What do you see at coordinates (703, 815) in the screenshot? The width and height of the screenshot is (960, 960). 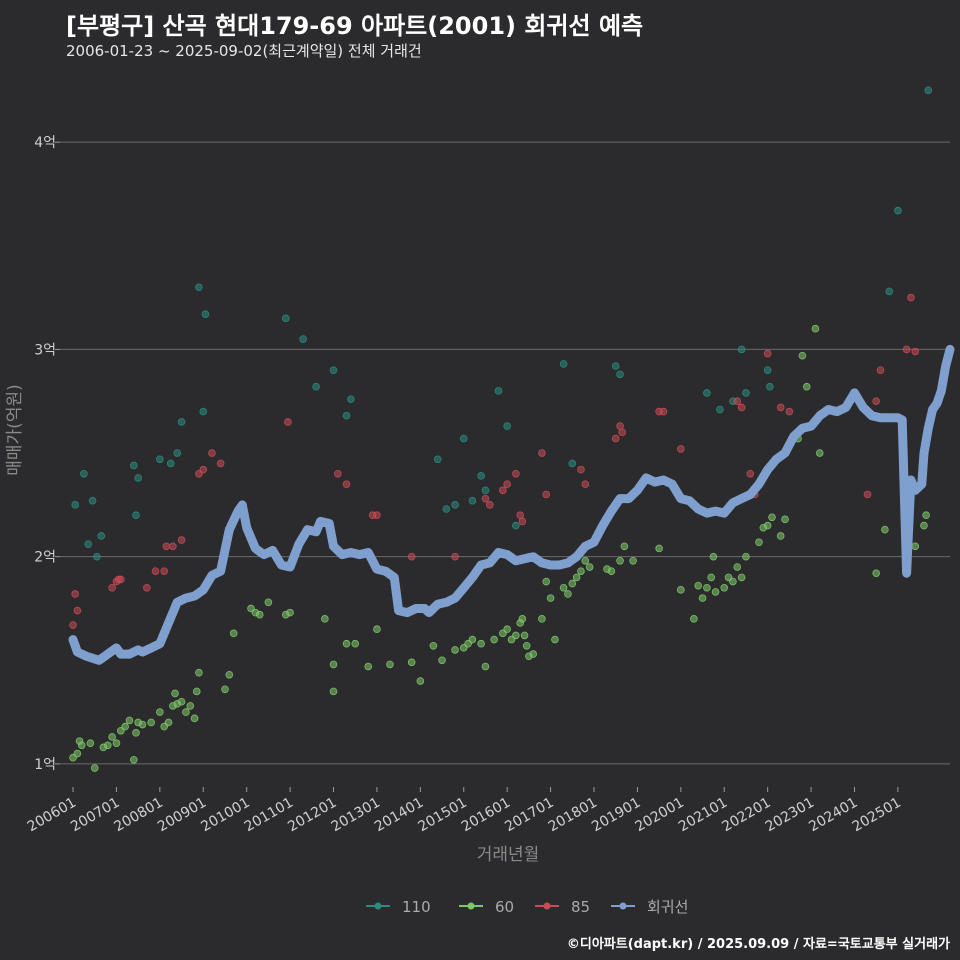 I see `x-tick-label: 202101` at bounding box center [703, 815].